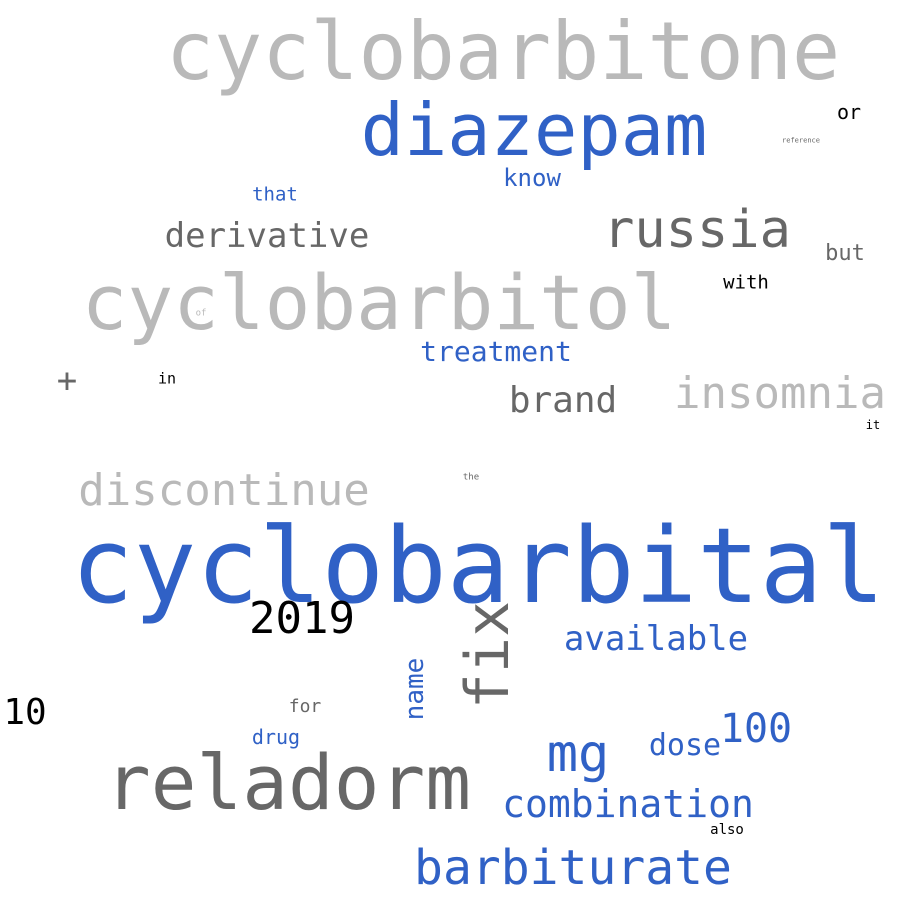  Describe the element at coordinates (534, 130) in the screenshot. I see `word-diazepam: diazepam` at that location.